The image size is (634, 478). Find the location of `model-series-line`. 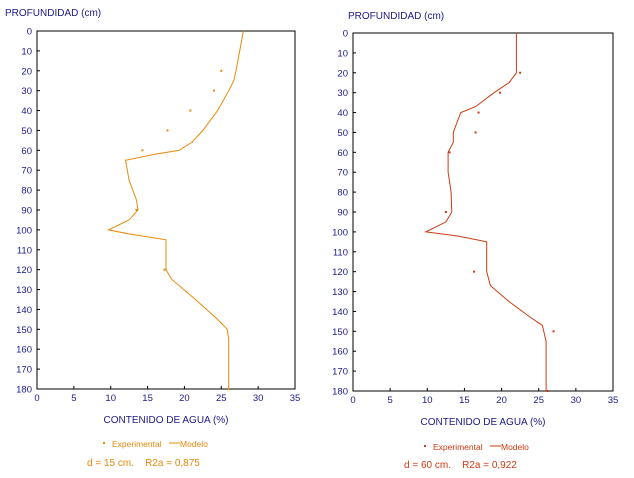

model-series-line is located at coordinates (485, 212).